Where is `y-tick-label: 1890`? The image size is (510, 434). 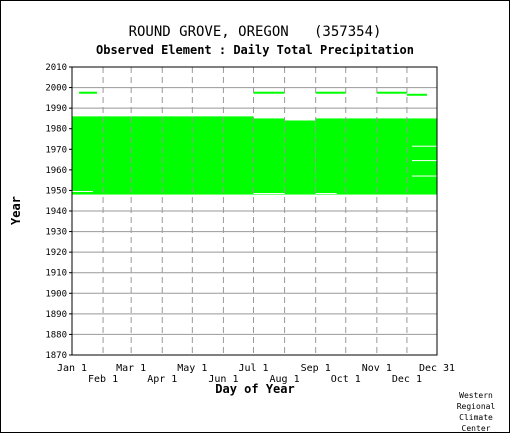 y-tick-label: 1890 is located at coordinates (56, 315).